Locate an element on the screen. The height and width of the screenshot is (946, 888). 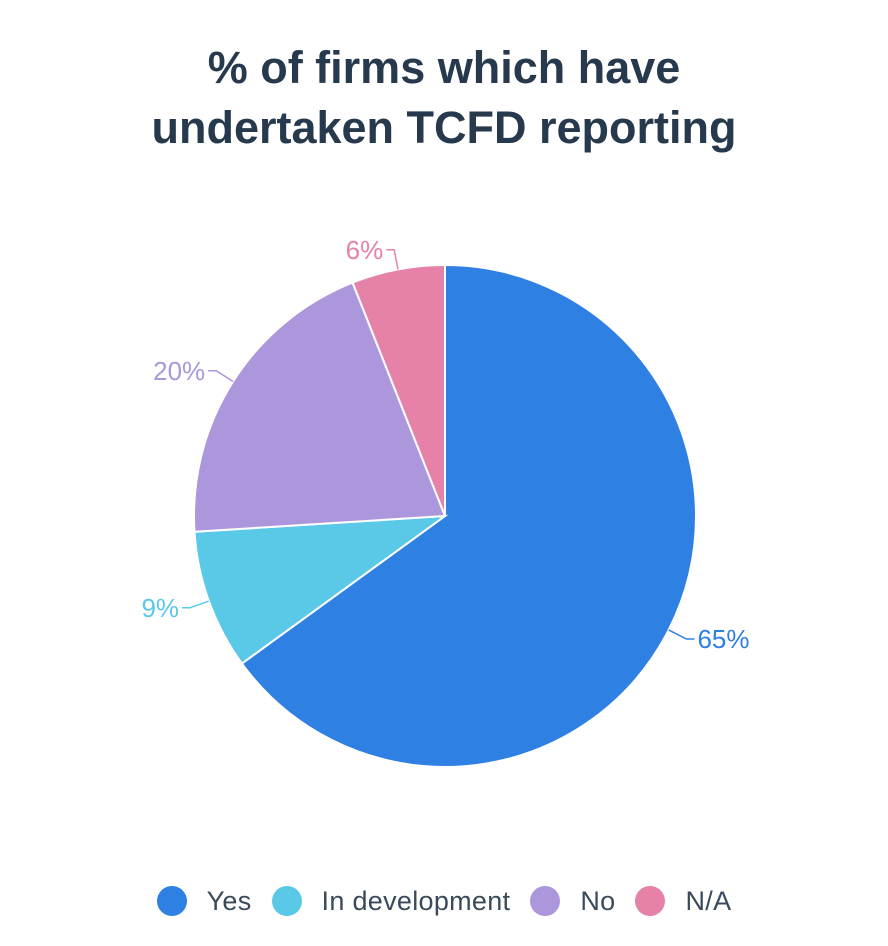
legend-label-no: No is located at coordinates (598, 900).